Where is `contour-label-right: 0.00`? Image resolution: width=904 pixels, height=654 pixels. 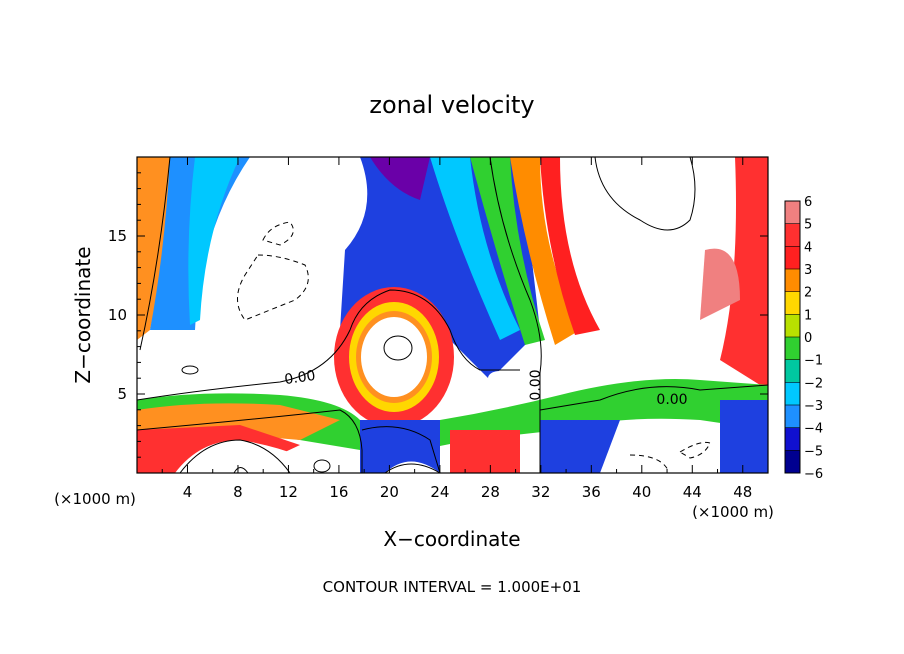 contour-label-right: 0.00 is located at coordinates (671, 400).